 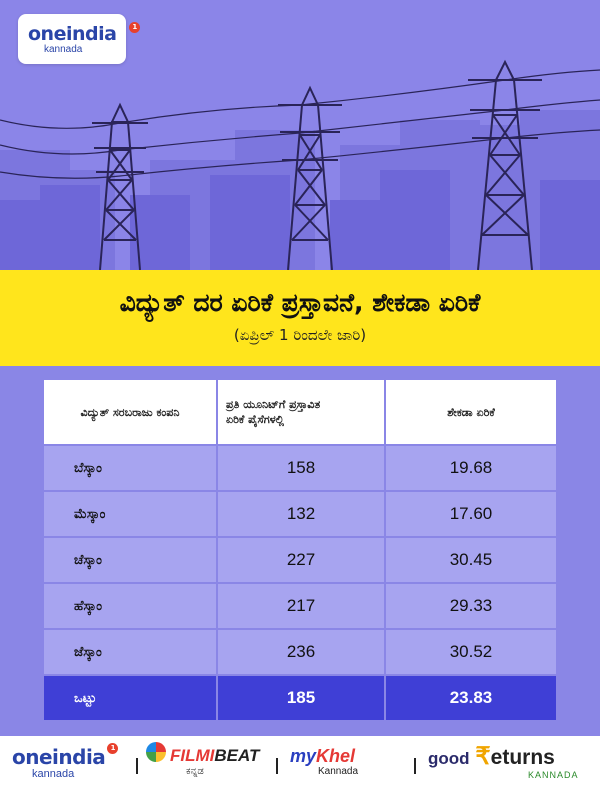 I want to click on table-row: ಹೆಸ್ಕಾಂ 217 29.33, so click(x=300, y=605).